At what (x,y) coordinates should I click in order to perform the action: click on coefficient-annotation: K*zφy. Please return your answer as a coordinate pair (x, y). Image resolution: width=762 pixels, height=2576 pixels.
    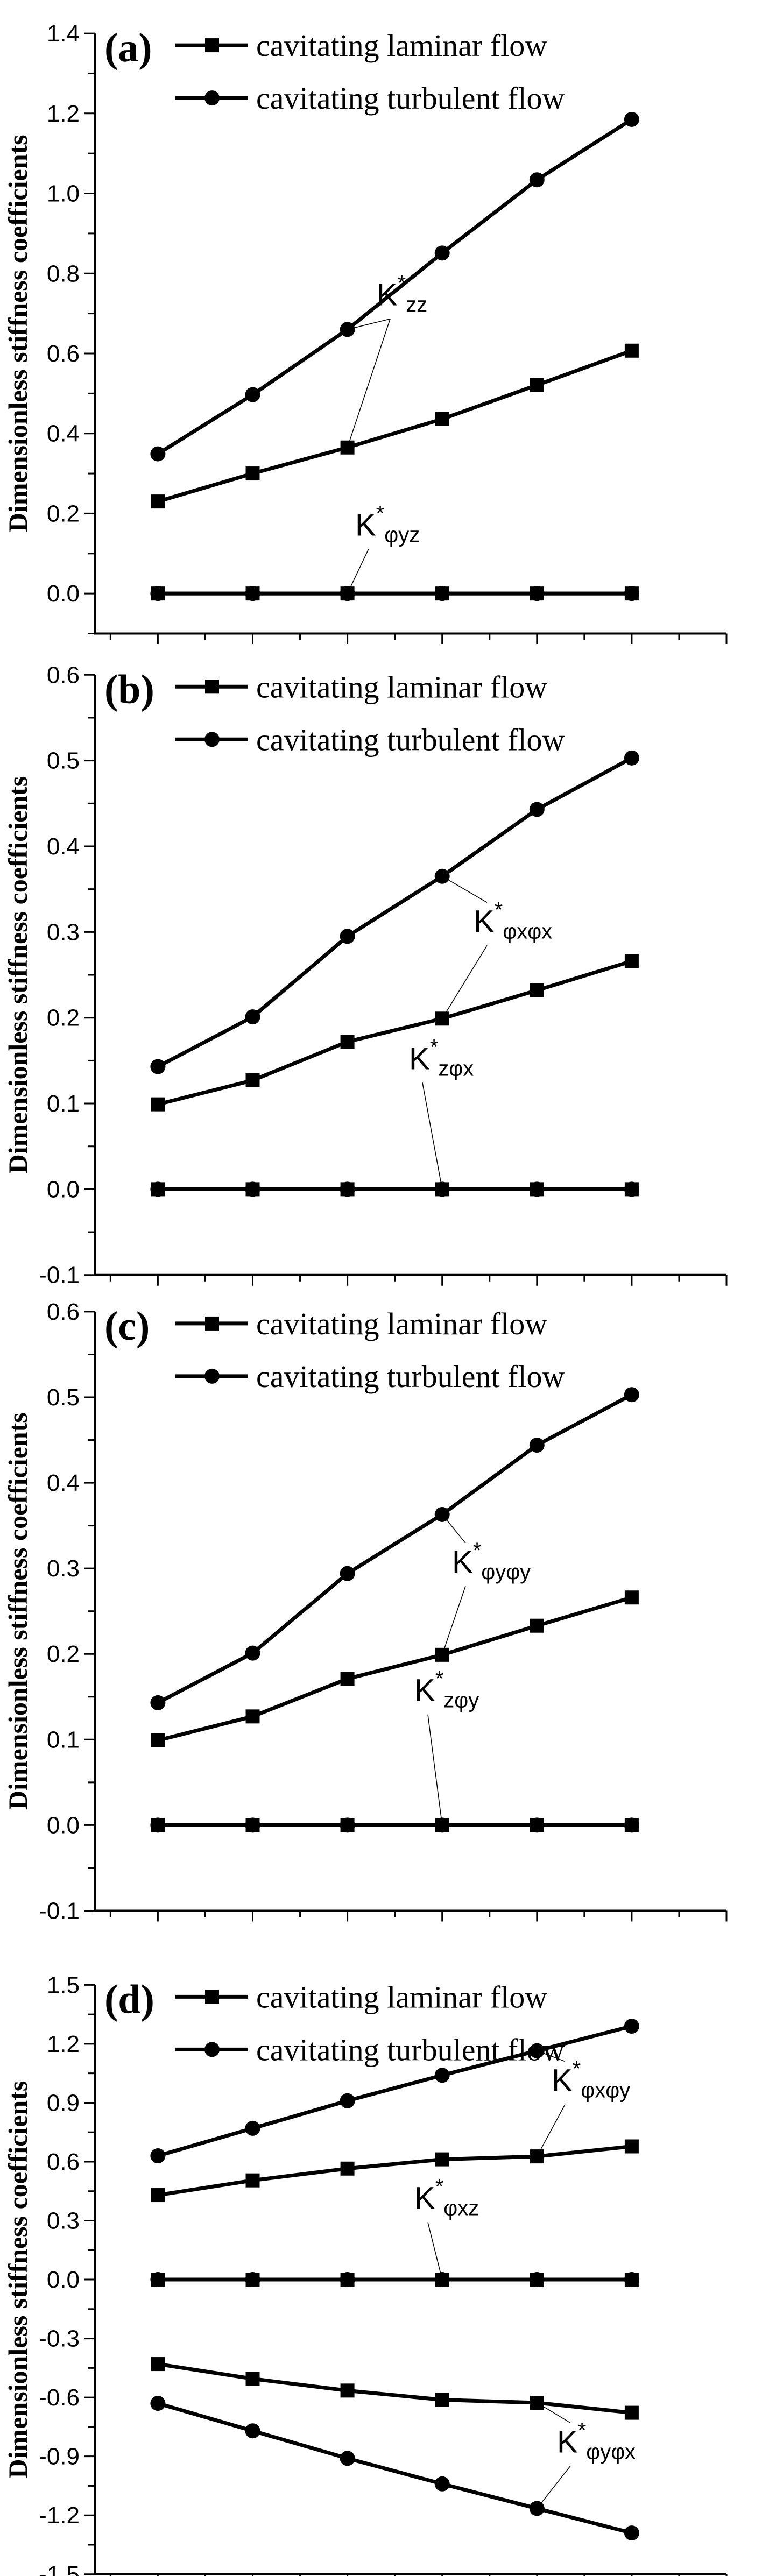
    Looking at the image, I should click on (447, 1689).